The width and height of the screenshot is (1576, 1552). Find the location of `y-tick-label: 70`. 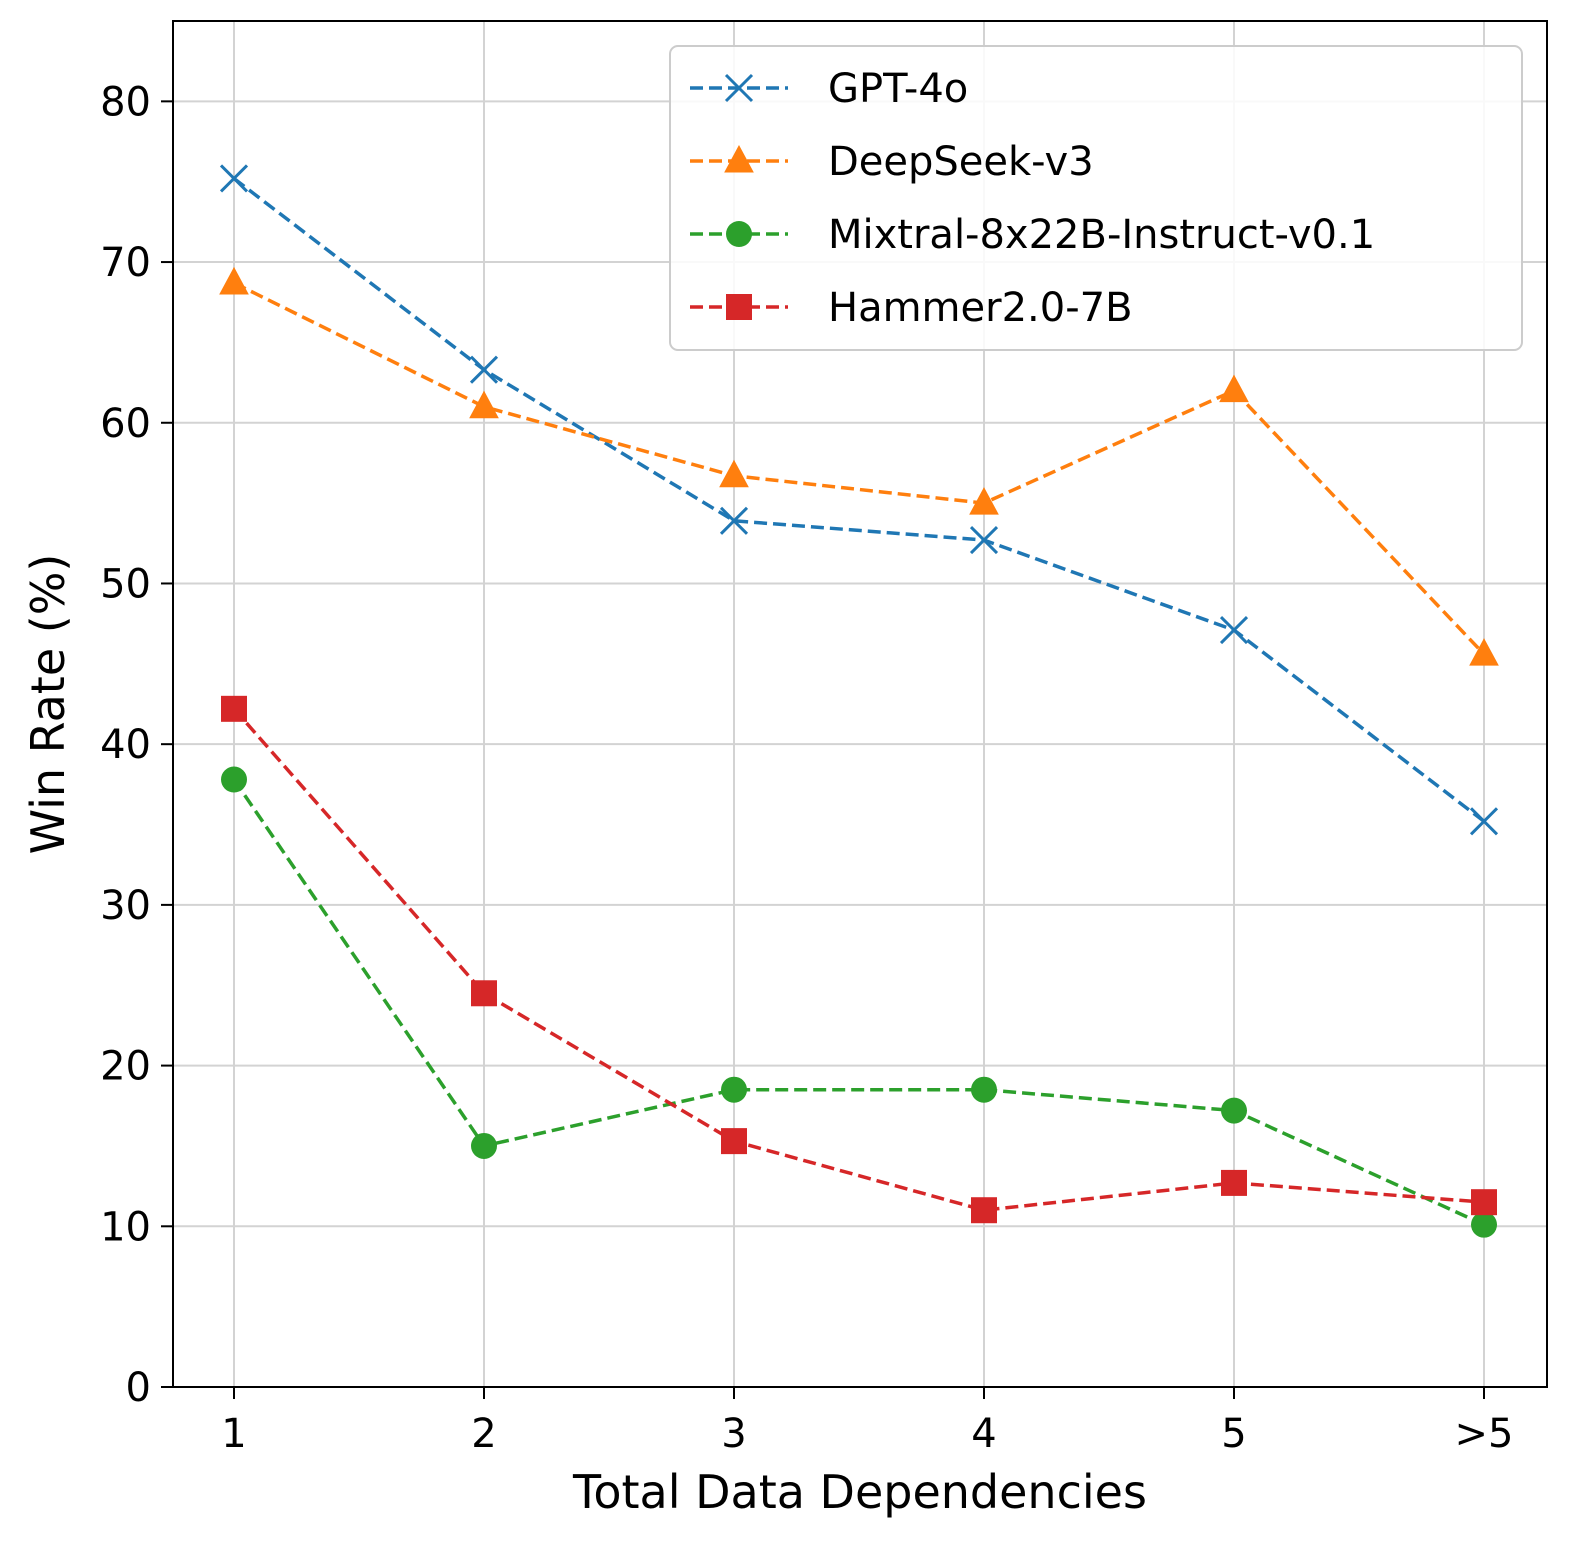

y-tick-label: 70 is located at coordinates (125, 263).